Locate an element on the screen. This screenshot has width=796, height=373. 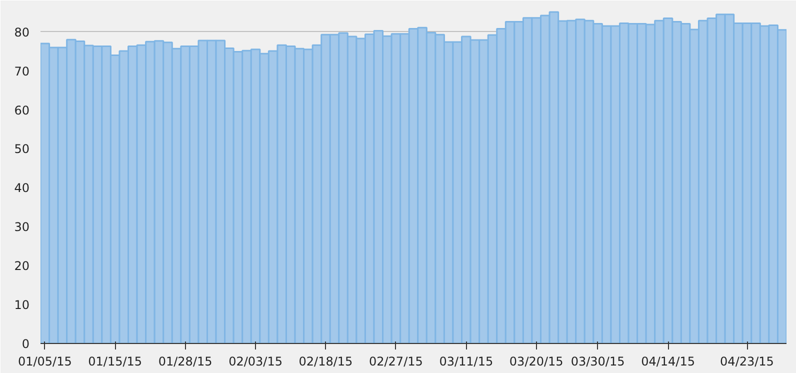
x-tick-label: 03/20/15 is located at coordinates (536, 361).